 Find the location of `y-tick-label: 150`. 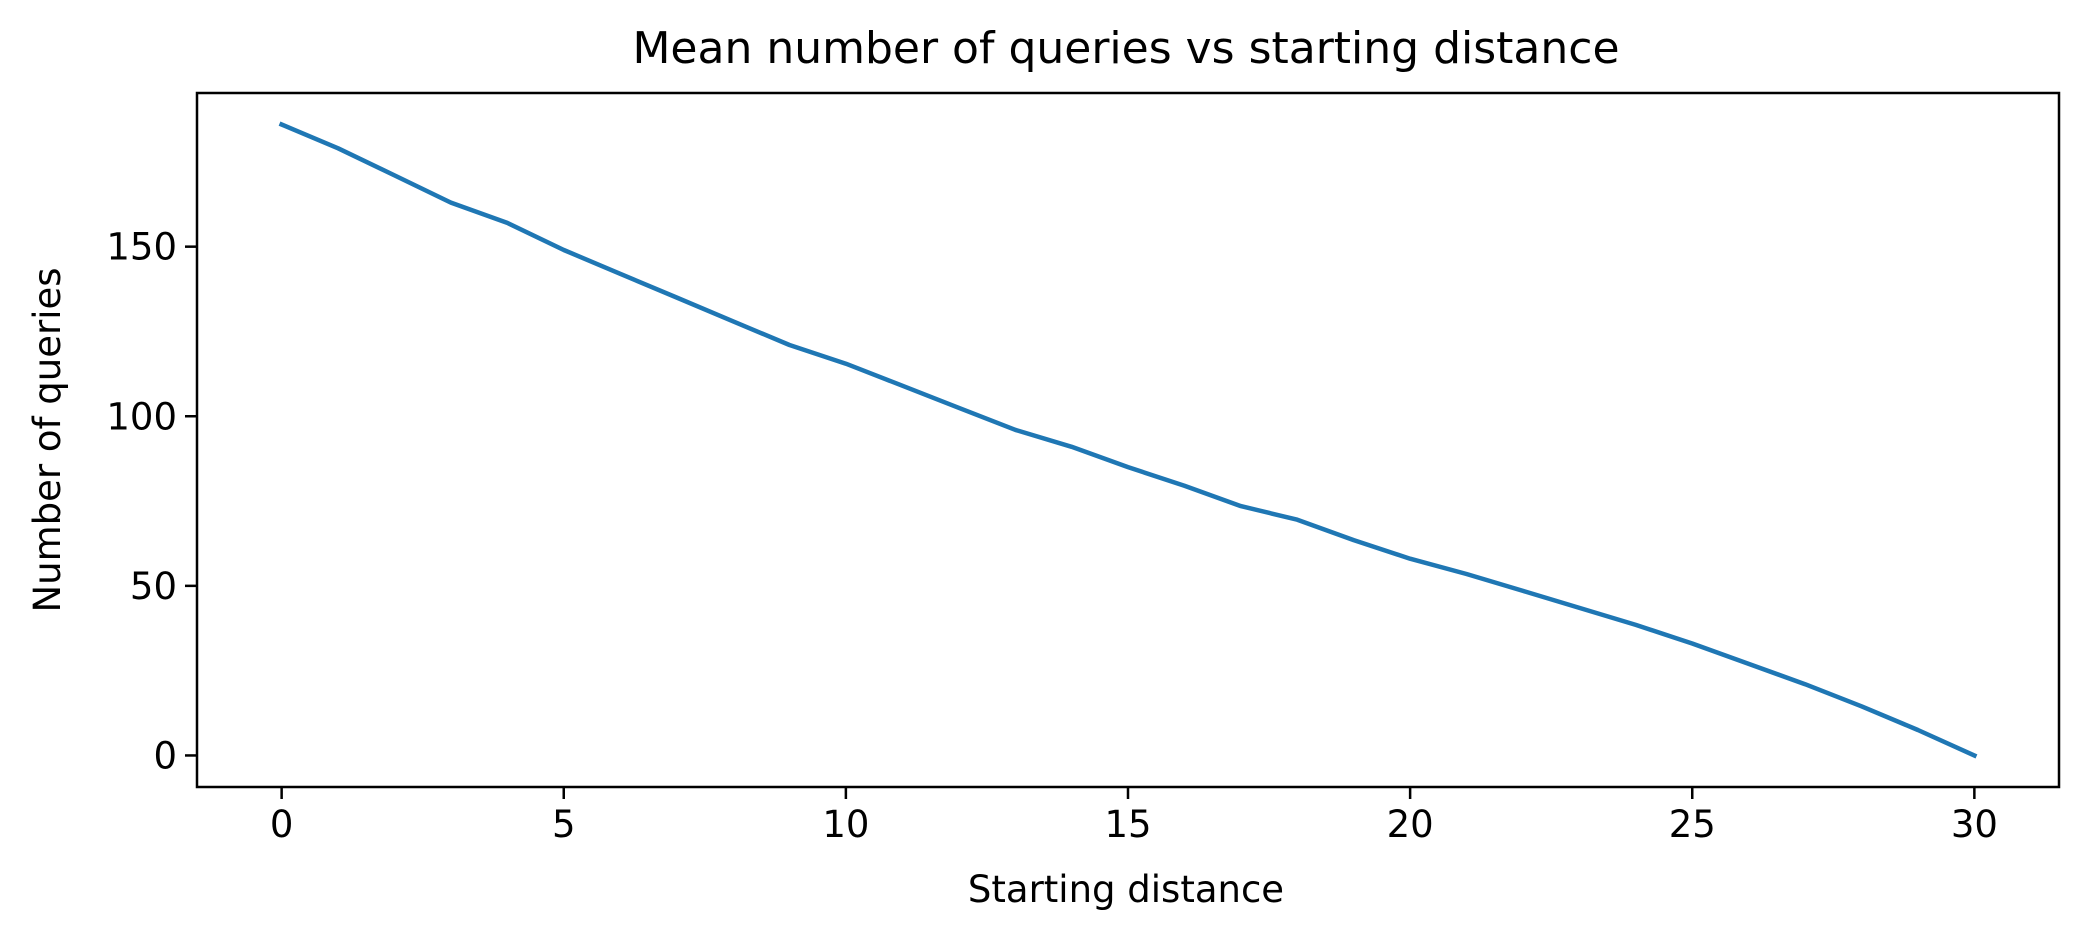

y-tick-label: 150 is located at coordinates (141, 247).